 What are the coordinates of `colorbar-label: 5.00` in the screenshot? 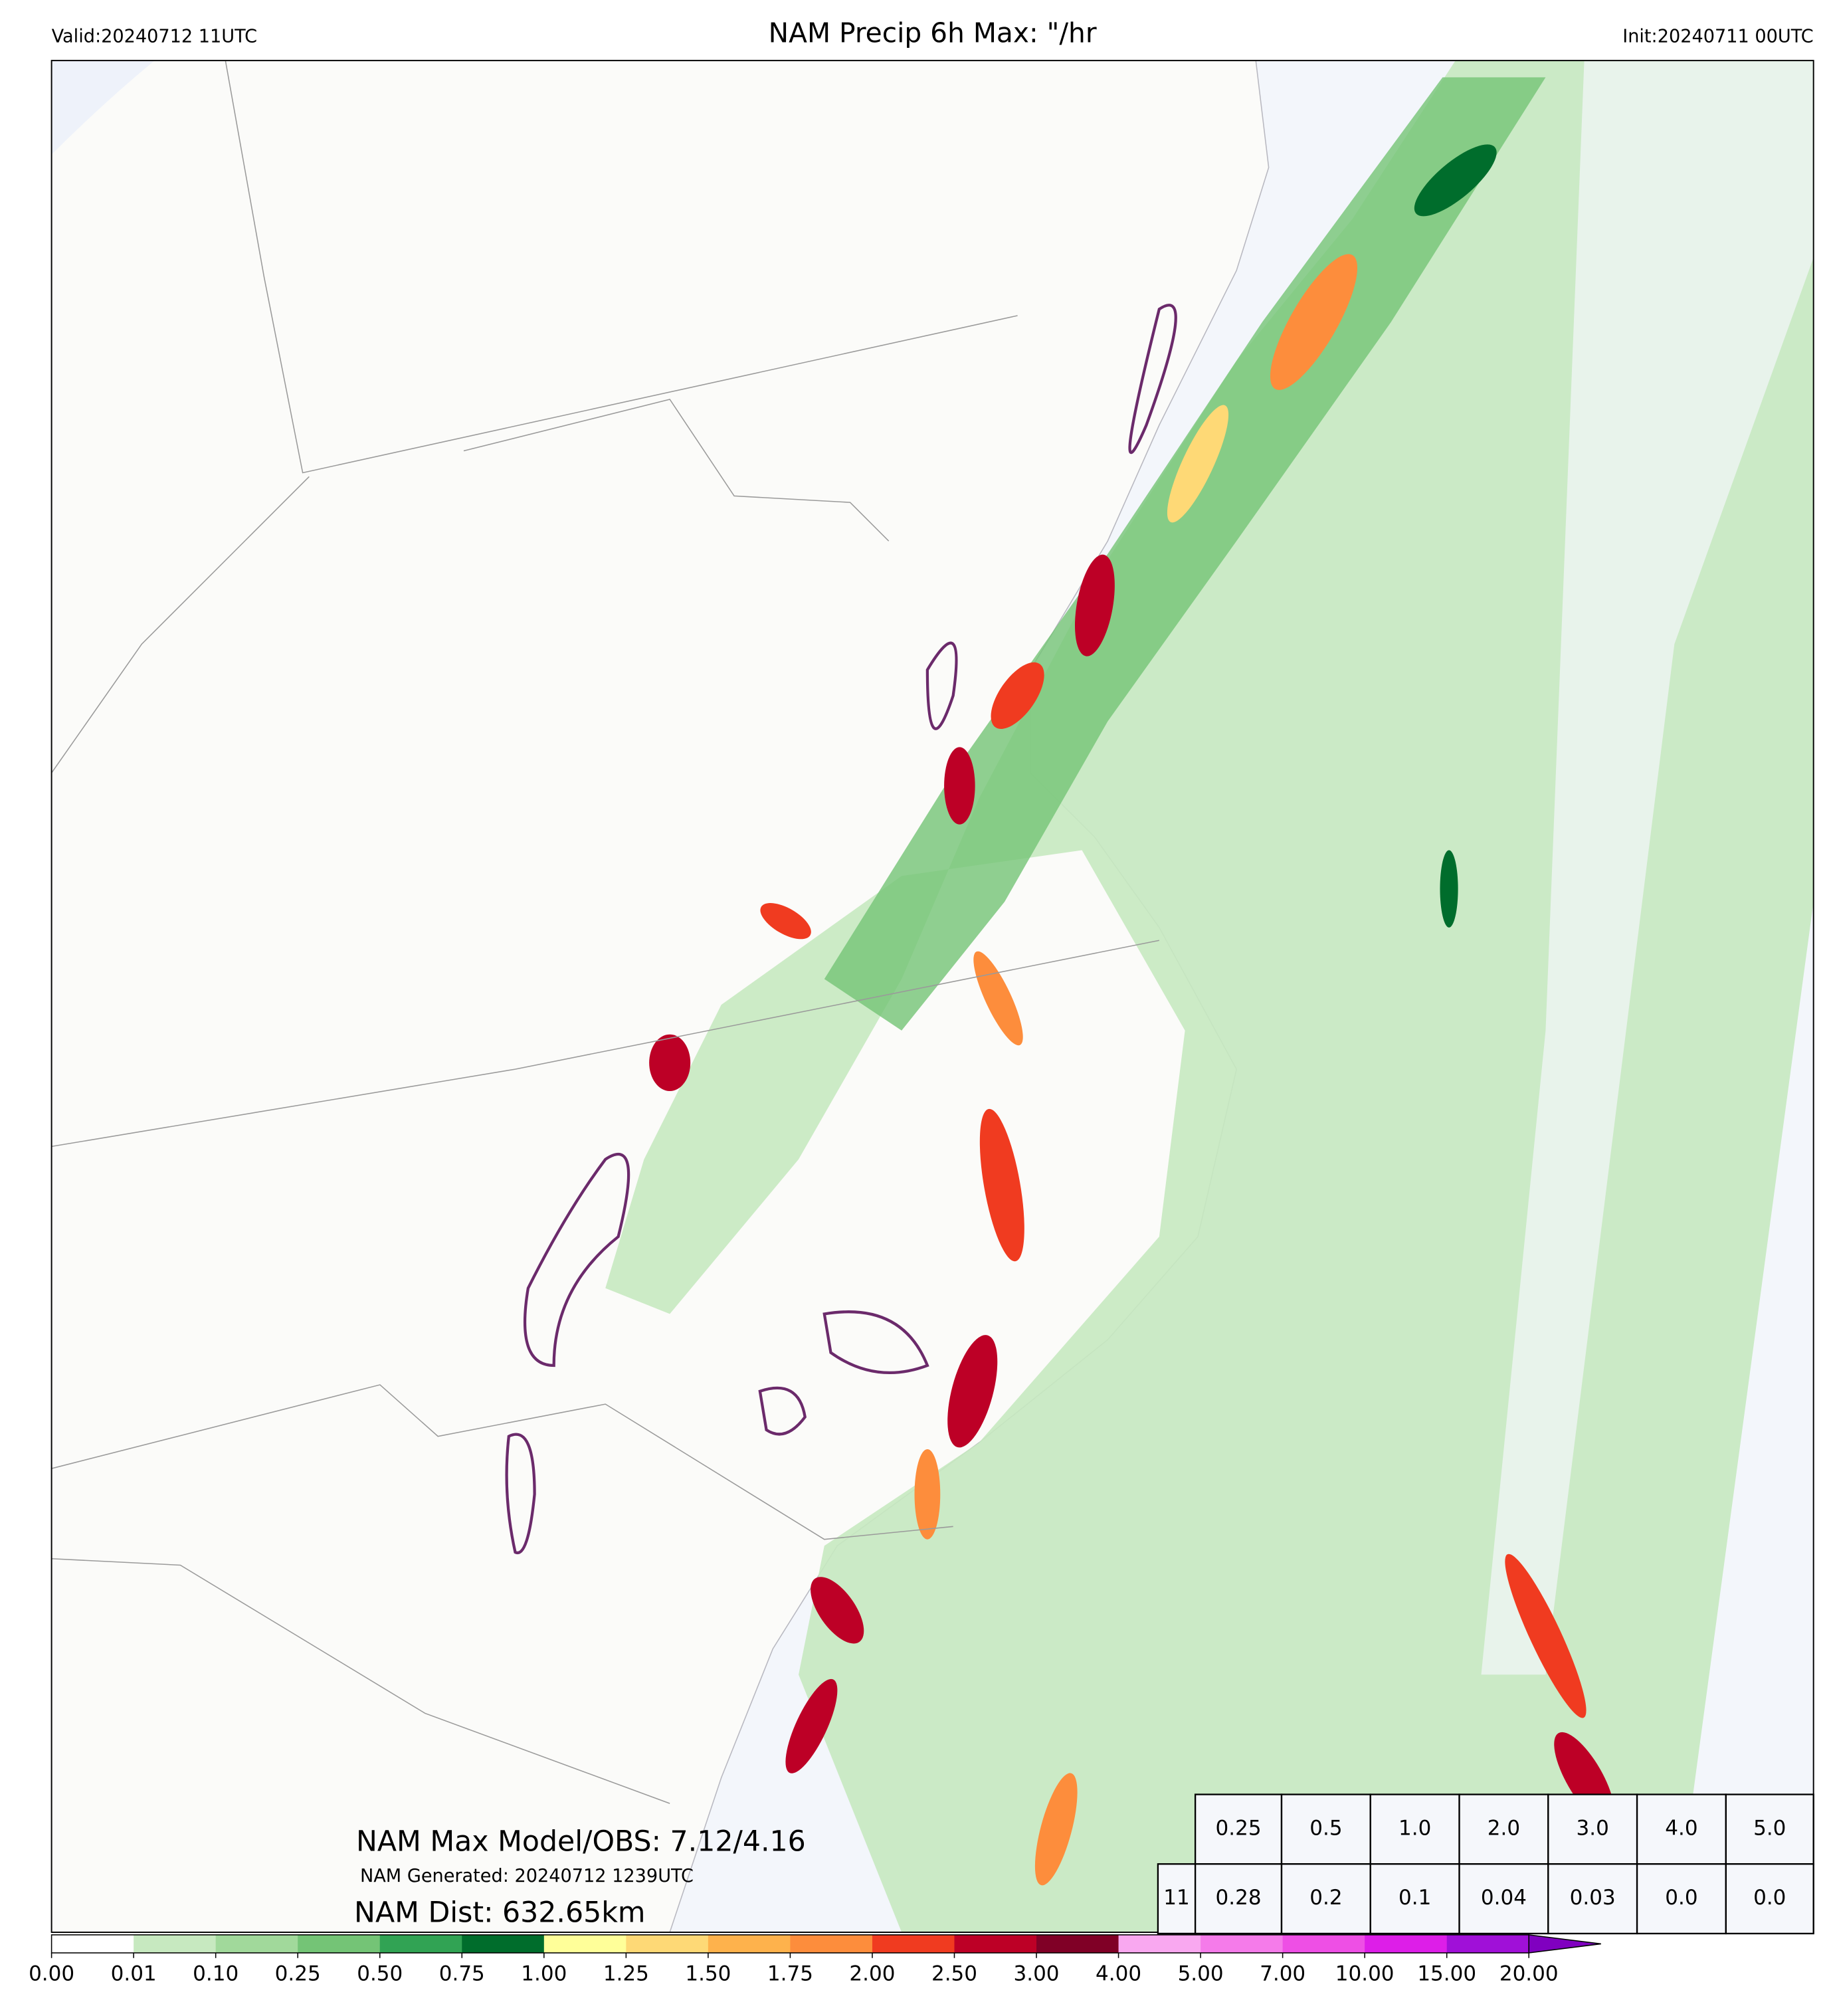 It's located at (1201, 1973).